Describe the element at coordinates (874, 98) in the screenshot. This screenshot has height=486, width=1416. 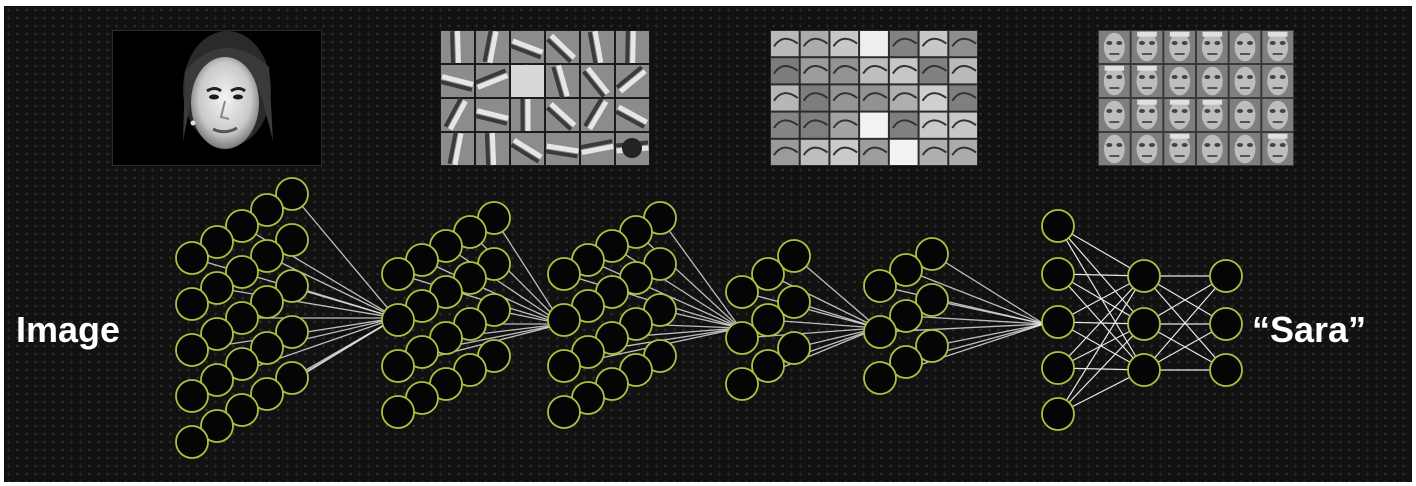
I see `part-feature-grid` at that location.